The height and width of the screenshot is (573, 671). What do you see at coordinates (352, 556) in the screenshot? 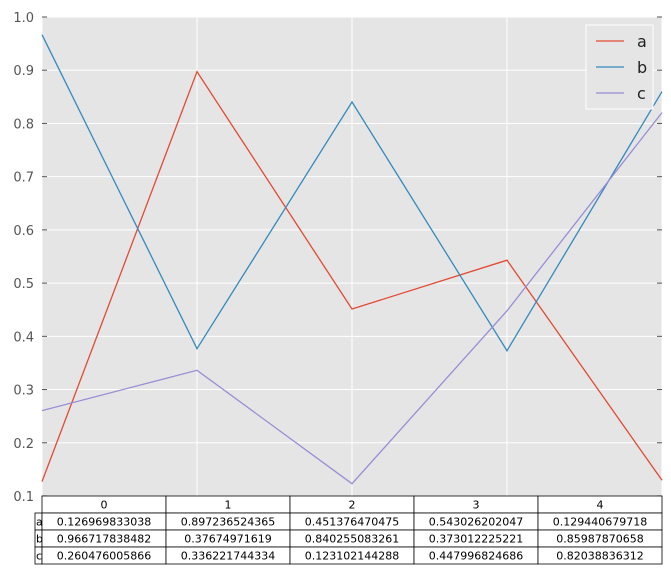
I see `table-cell-value: 0.123102144288` at bounding box center [352, 556].